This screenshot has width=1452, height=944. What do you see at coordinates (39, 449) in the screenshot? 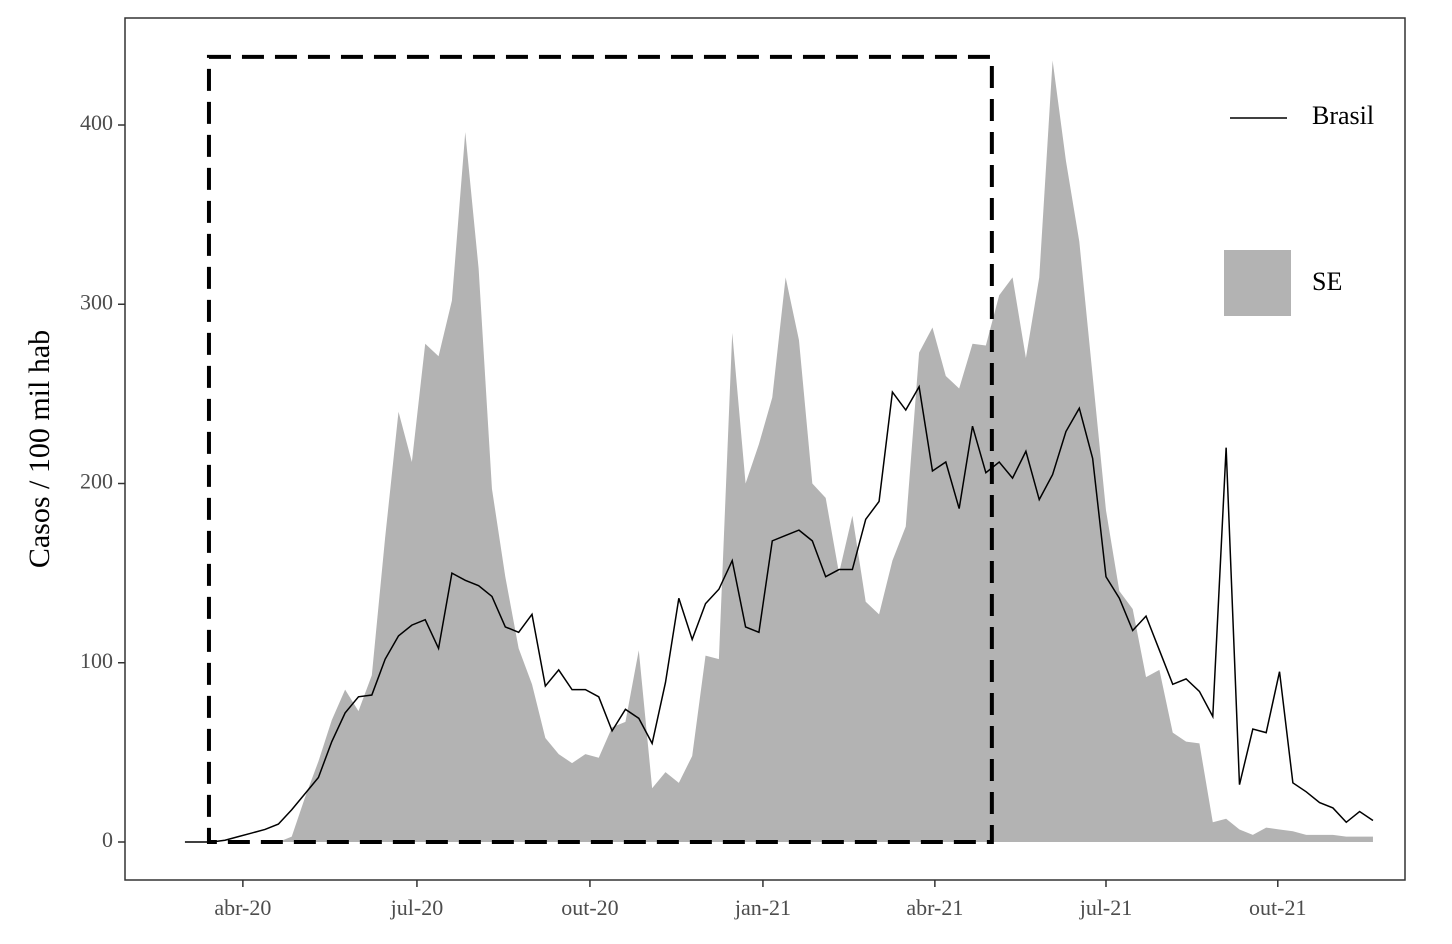
I see `y-axis-label: Casos / 100 mil hab` at bounding box center [39, 449].